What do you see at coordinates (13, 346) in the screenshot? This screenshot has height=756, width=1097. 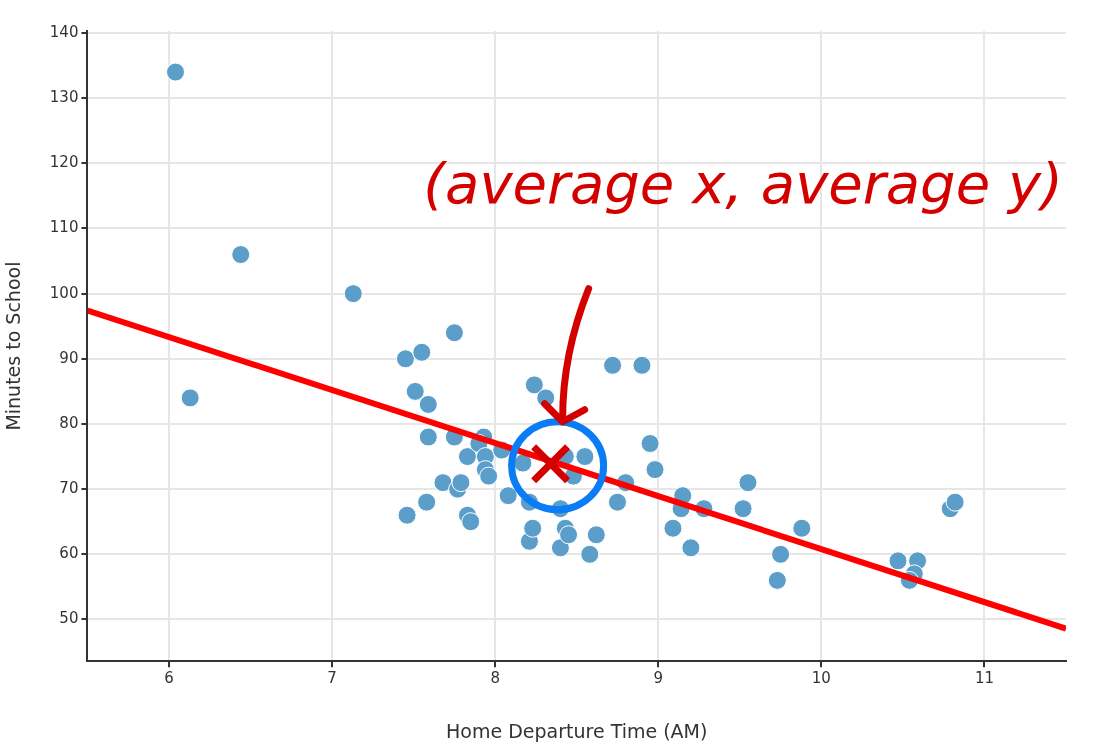 I see `y-axis-title: Minutes to School` at bounding box center [13, 346].